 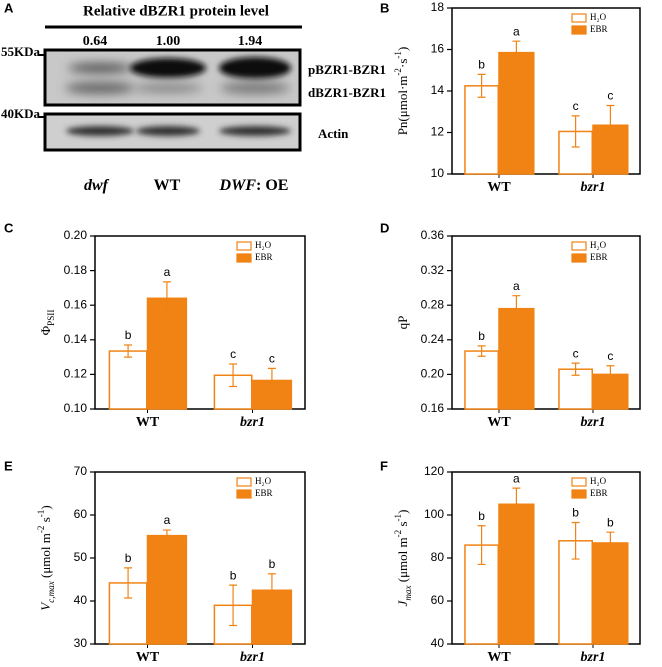 I want to click on lane-label-part: dwf, so click(x=97, y=185).